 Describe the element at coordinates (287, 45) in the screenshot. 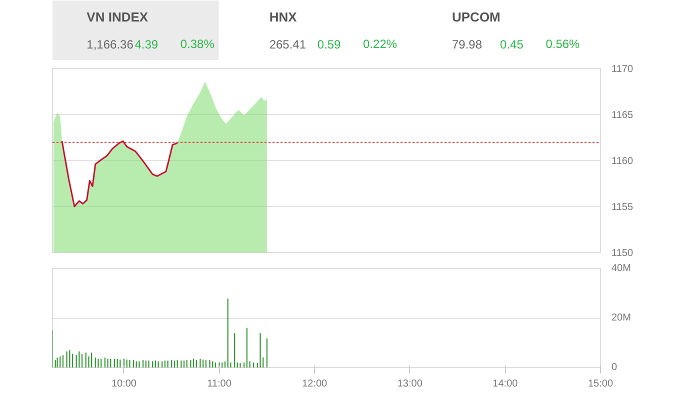

I see `text: 265.41` at that location.